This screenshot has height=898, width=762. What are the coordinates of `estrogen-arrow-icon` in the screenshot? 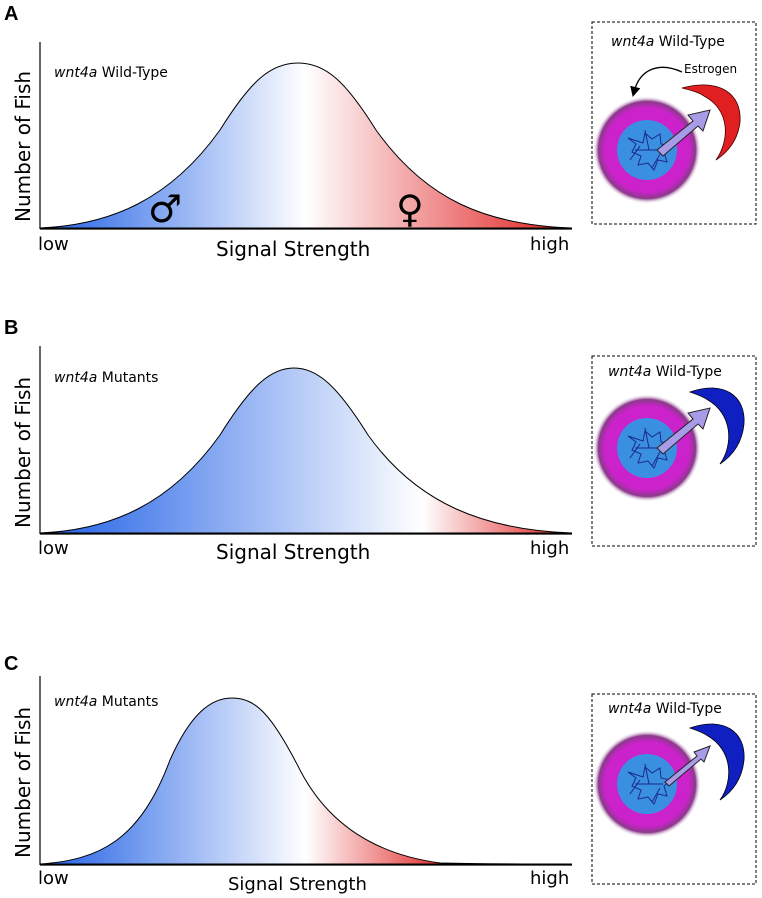 It's located at (656, 82).